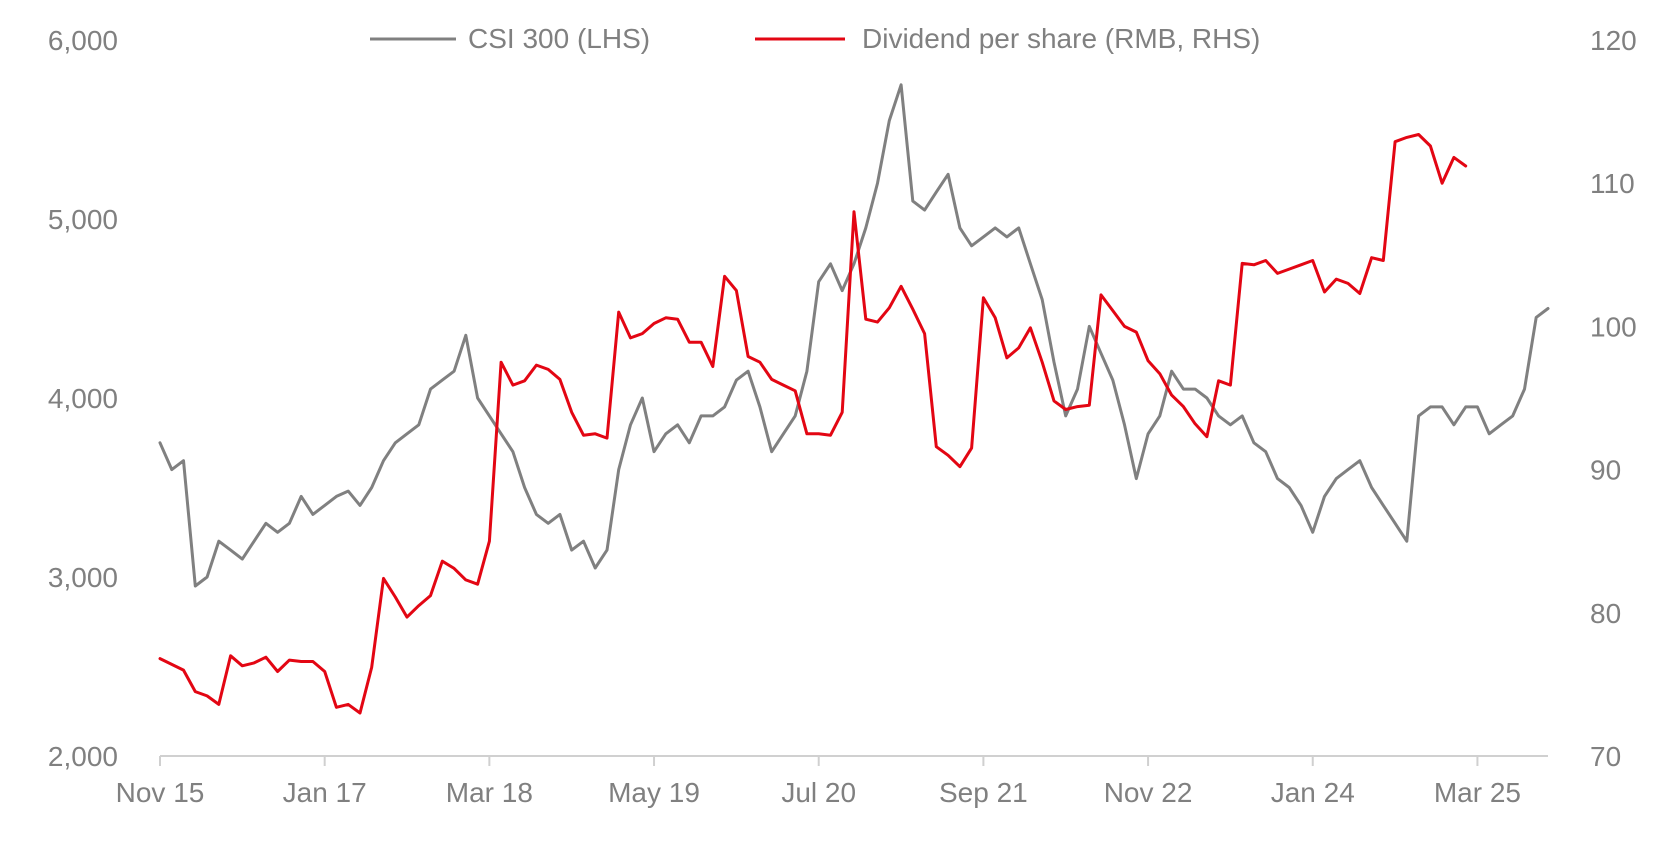  Describe the element at coordinates (1613, 398) in the screenshot. I see `right-y-axis: 70 80 90 100 110 120` at that location.